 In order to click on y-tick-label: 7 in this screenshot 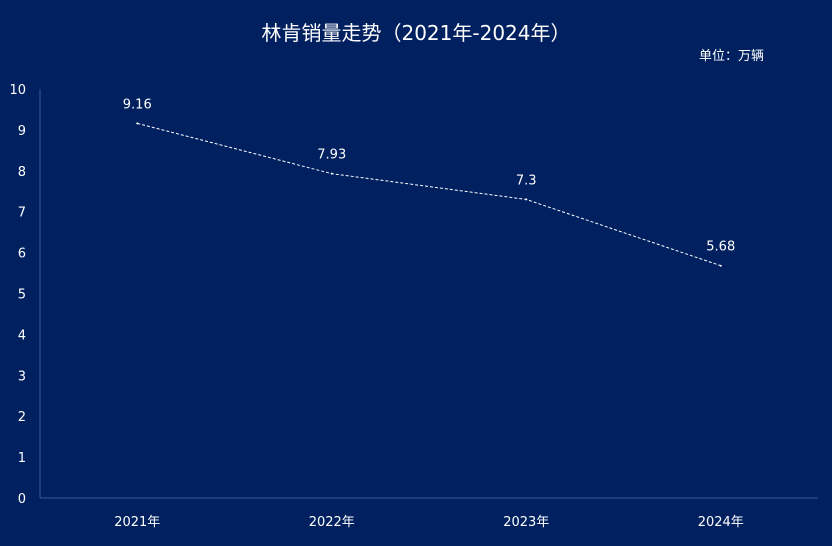, I will do `click(22, 213)`.